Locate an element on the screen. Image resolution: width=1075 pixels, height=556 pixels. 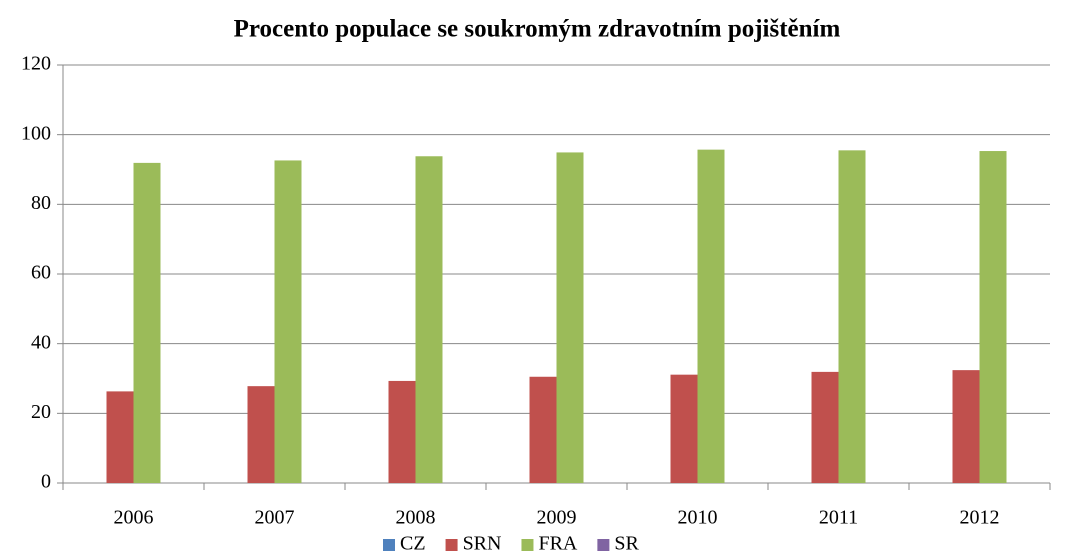
legend-label: CZ is located at coordinates (413, 544).